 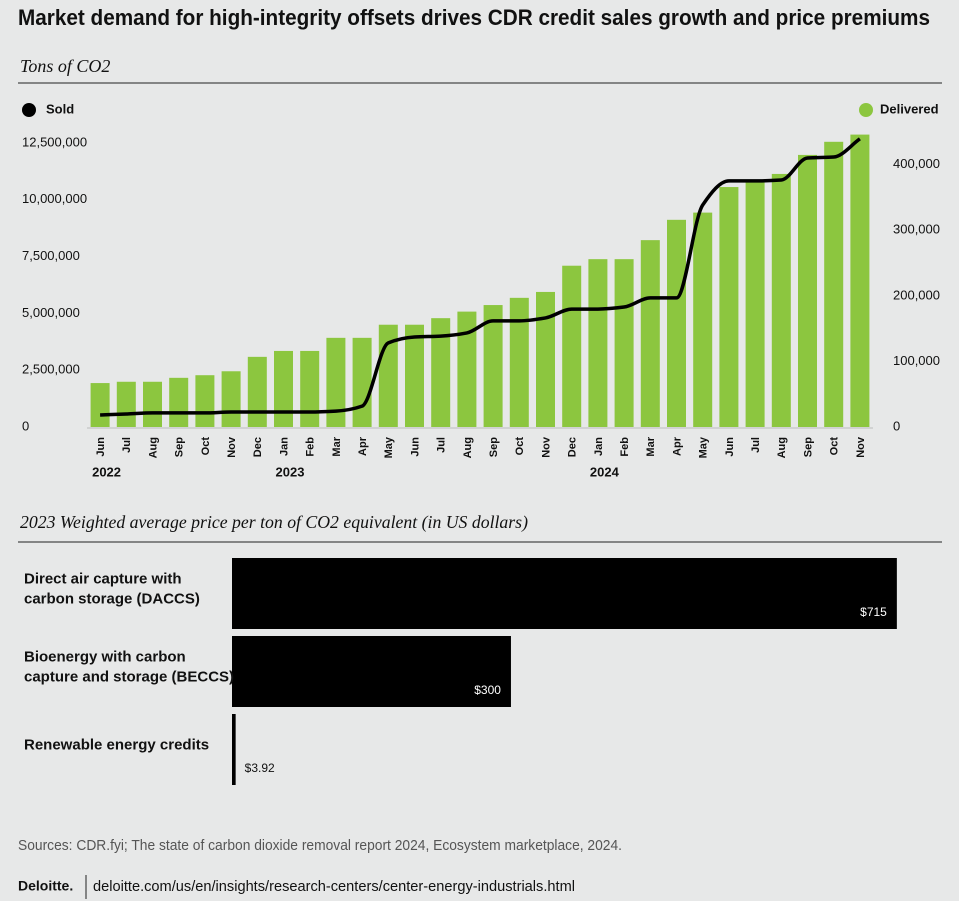 What do you see at coordinates (112, 598) in the screenshot?
I see `category-label: carbon storage (DACCS)` at bounding box center [112, 598].